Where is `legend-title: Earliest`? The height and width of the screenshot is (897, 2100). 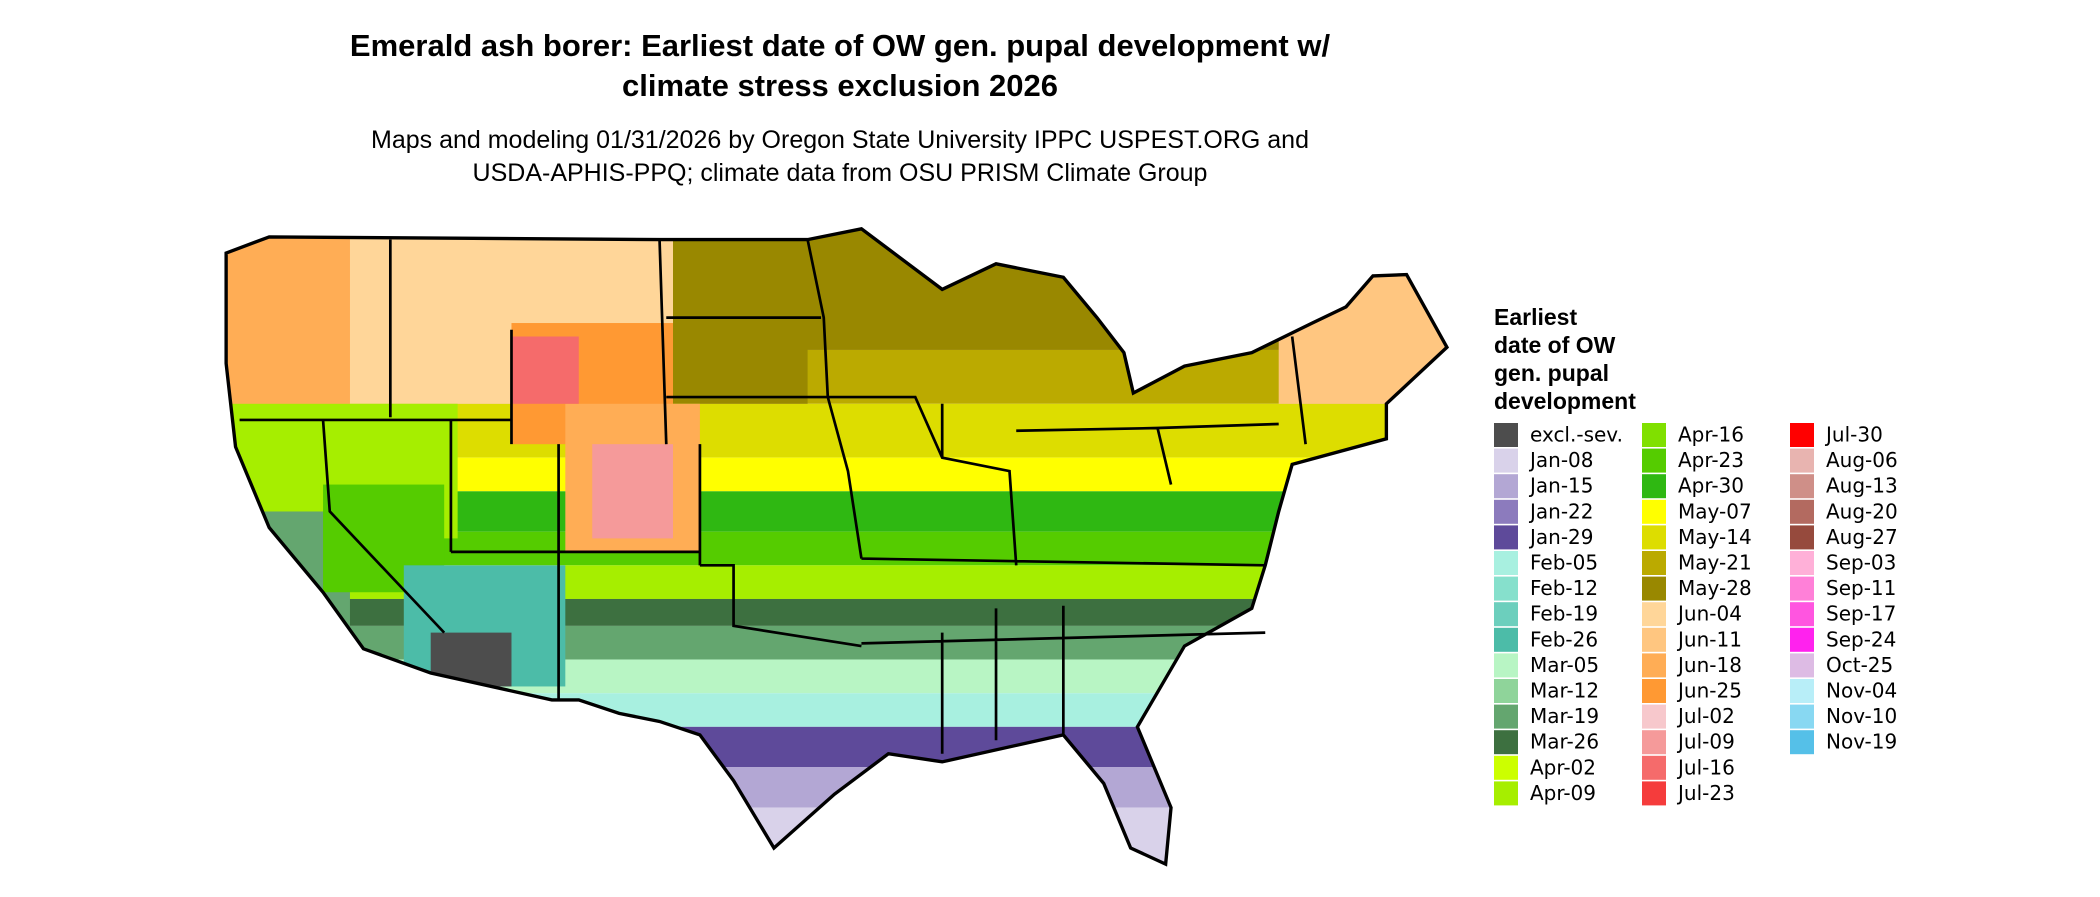
legend-title: Earliest is located at coordinates (1535, 317).